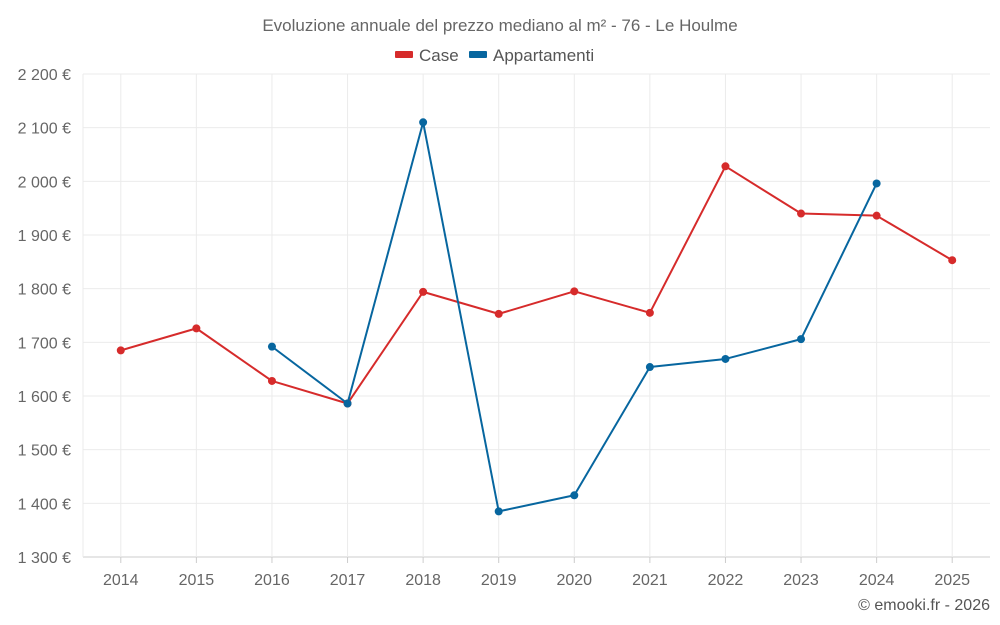 This screenshot has height=625, width=1000. I want to click on x-tick-label: 2014, so click(121, 580).